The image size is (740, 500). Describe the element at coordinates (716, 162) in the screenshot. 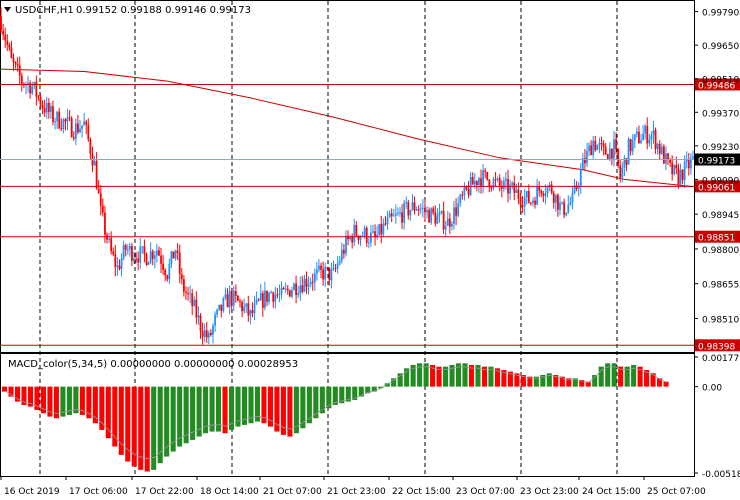

I see `current-price-label: 0.99173` at that location.